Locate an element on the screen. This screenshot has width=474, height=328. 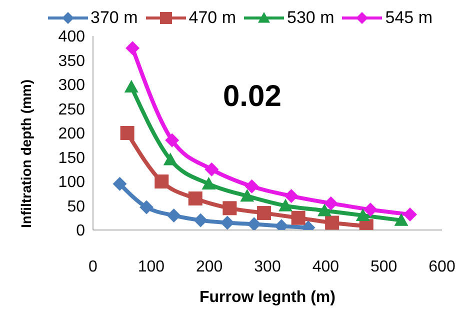
y-tick-label: 400 is located at coordinates (72, 37).